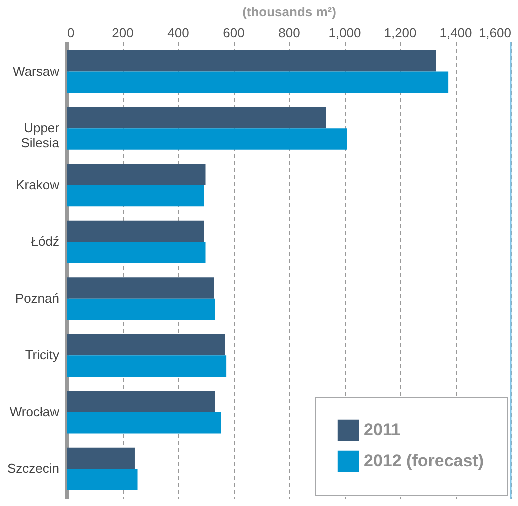  What do you see at coordinates (45, 242) in the screenshot?
I see `y-tick-label: Łódź` at bounding box center [45, 242].